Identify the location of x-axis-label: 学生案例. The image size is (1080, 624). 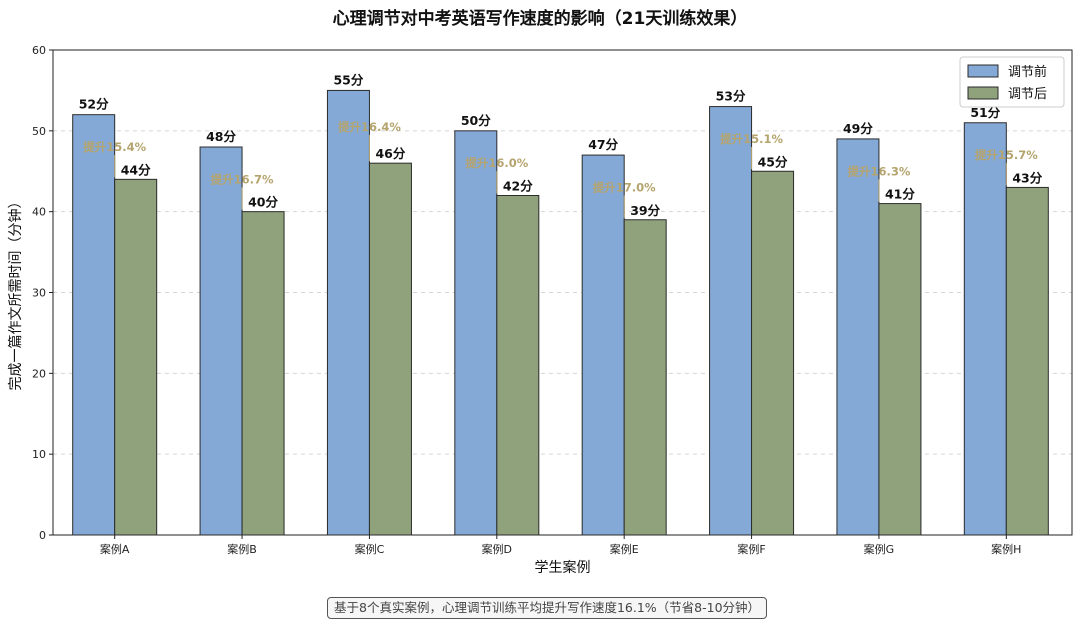
(563, 567).